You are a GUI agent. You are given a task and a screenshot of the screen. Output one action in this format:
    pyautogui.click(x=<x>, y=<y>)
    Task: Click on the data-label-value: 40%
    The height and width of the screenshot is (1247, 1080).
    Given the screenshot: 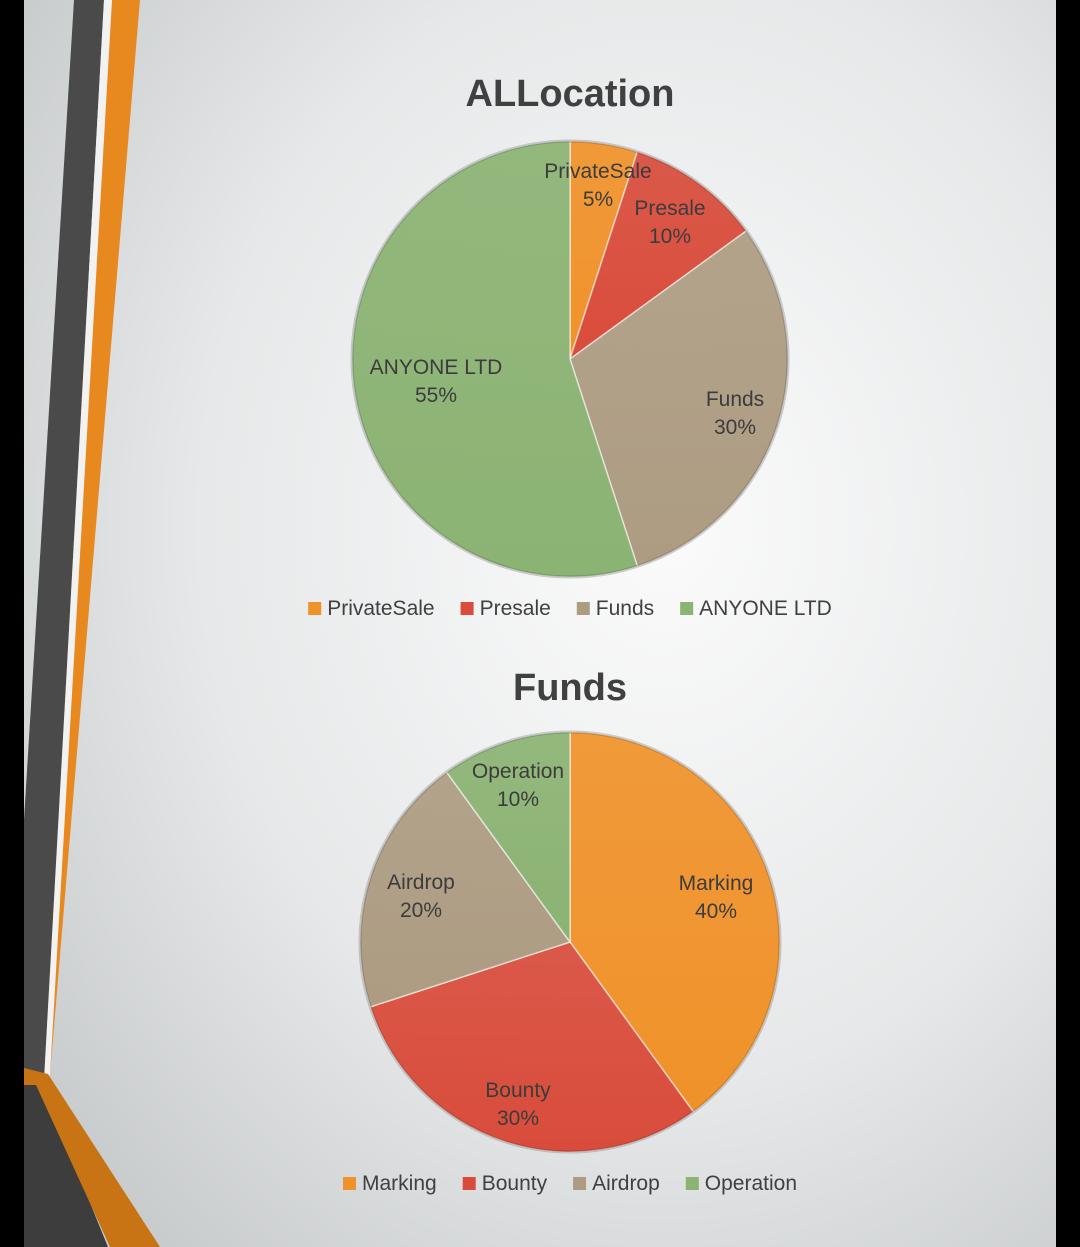 What is the action you would take?
    pyautogui.click(x=716, y=911)
    